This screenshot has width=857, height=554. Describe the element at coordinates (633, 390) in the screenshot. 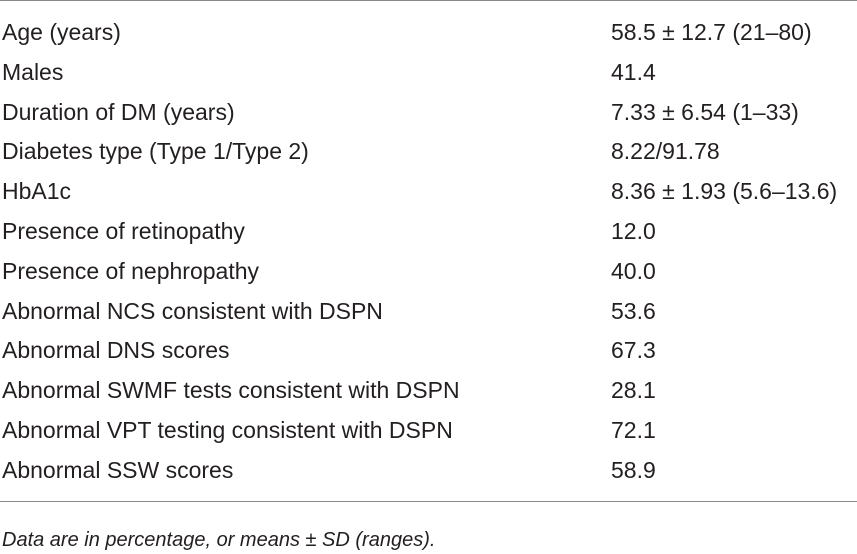

I see `row-value: 28.1` at that location.